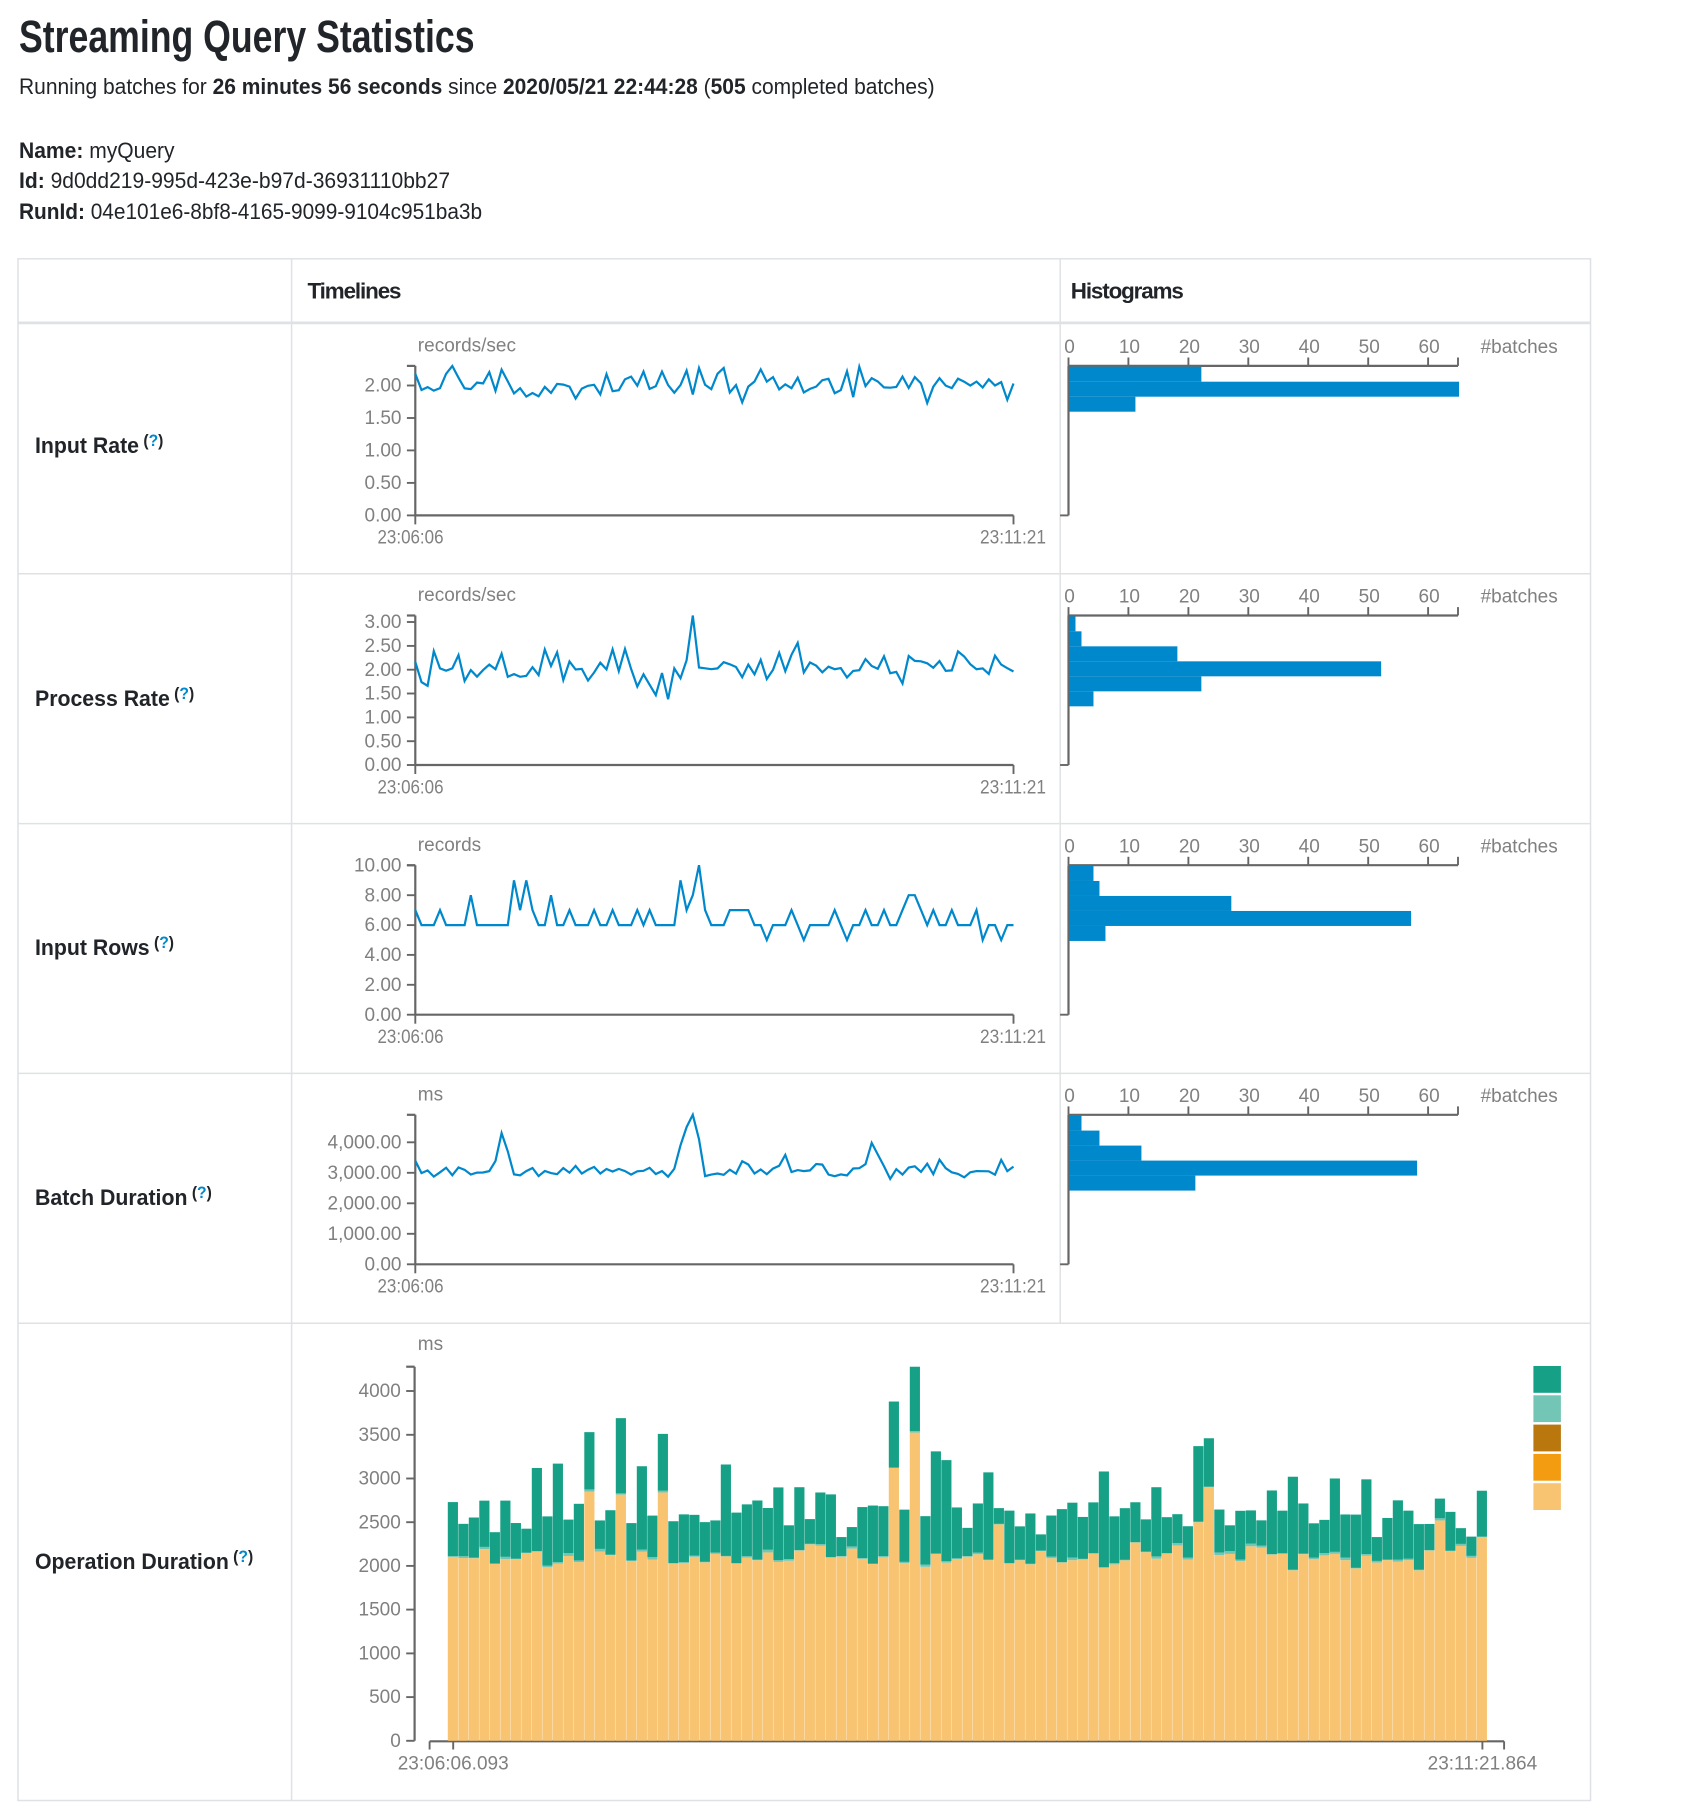 This screenshot has width=1693, height=1820. Describe the element at coordinates (380, 1566) in the screenshot. I see `svg-text: 2000` at that location.